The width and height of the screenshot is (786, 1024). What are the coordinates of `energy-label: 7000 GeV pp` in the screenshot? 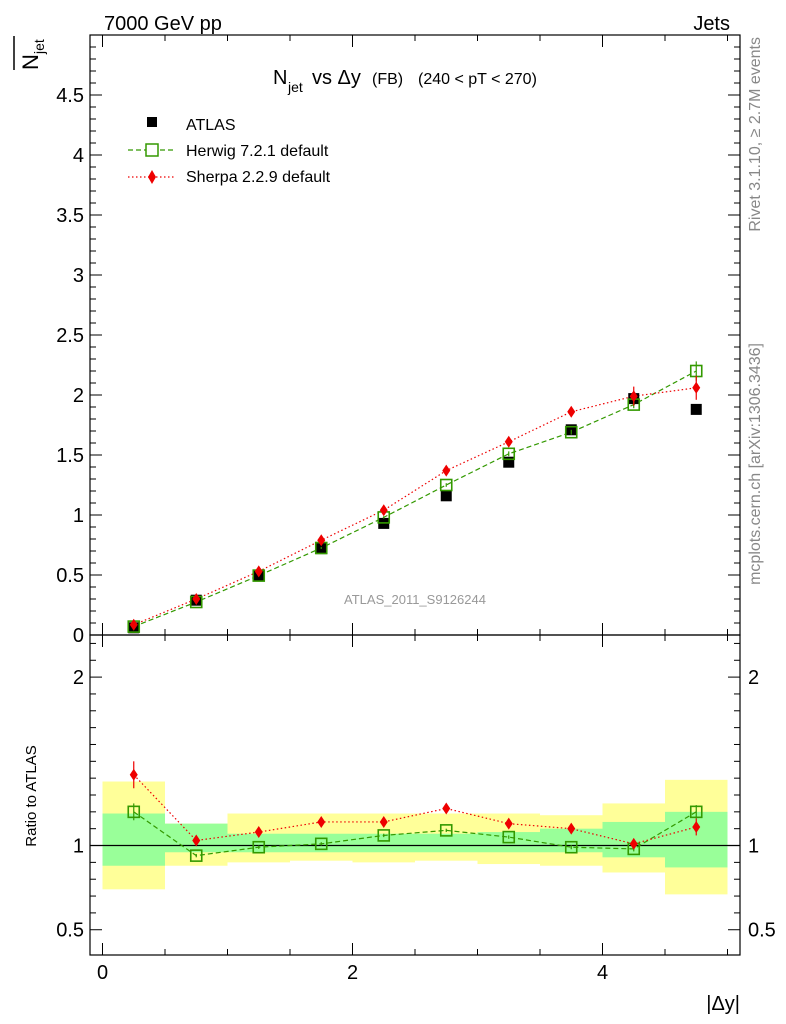 It's located at (163, 24).